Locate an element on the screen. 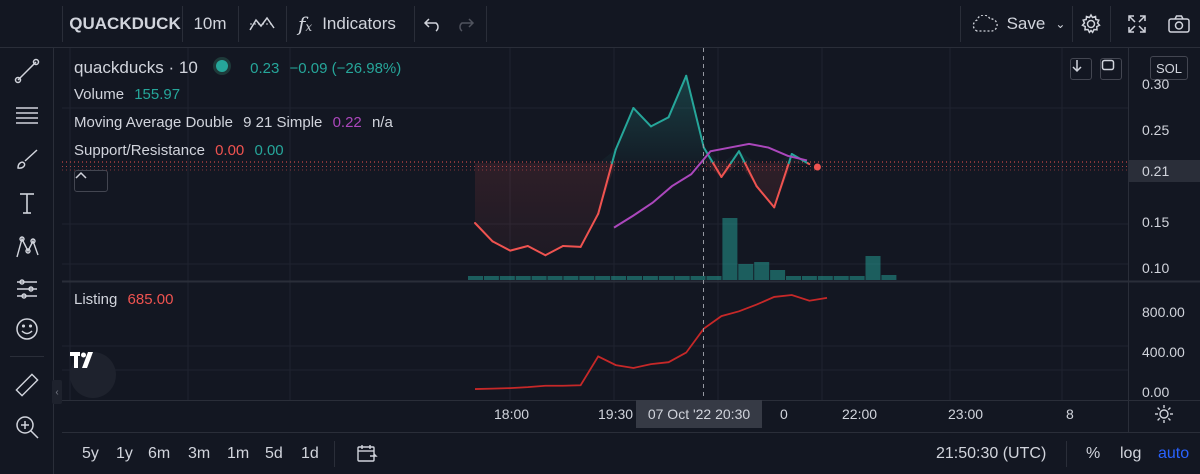 The image size is (1200, 474). drawing-toolbar is located at coordinates (27, 237).